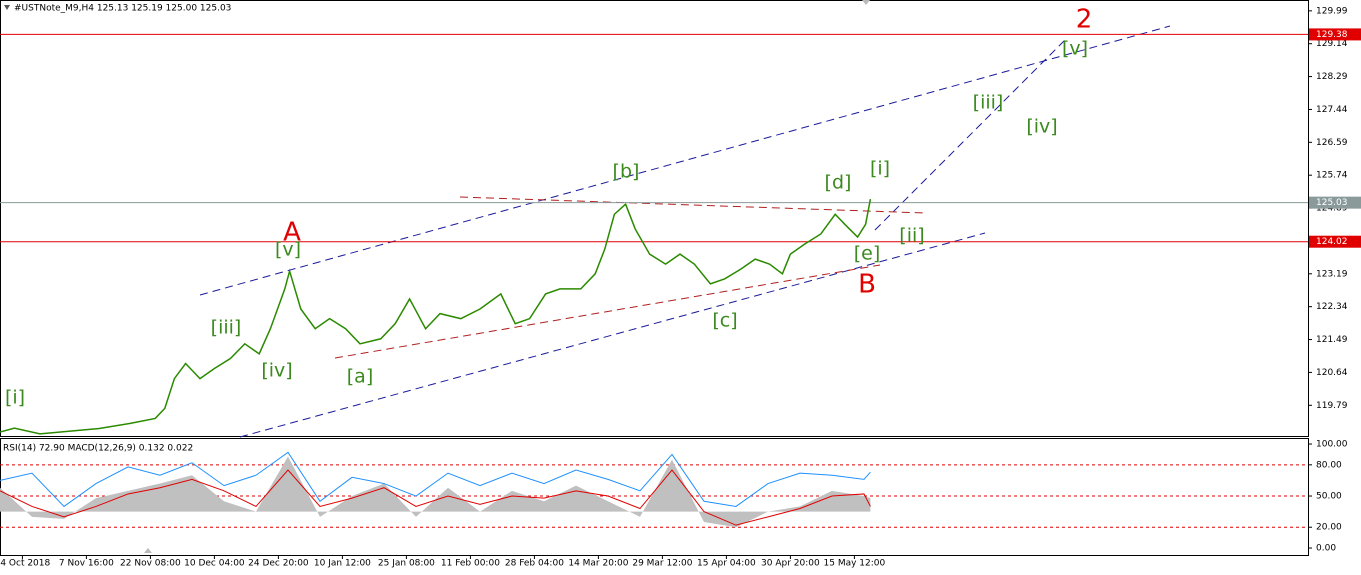 The image size is (1361, 575). Describe the element at coordinates (1329, 465) in the screenshot. I see `y-tick-label: 80.00` at that location.